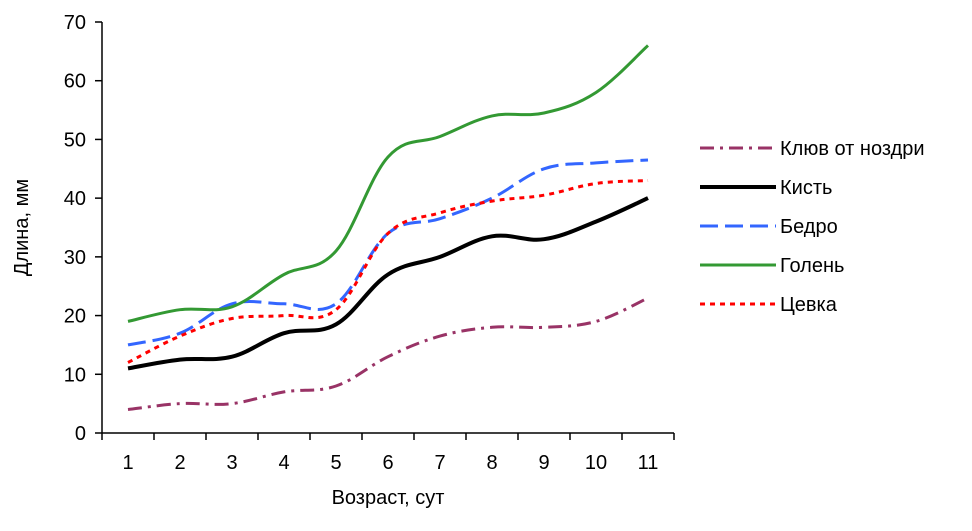  Describe the element at coordinates (809, 227) in the screenshot. I see `legend-label: Бедро` at that location.